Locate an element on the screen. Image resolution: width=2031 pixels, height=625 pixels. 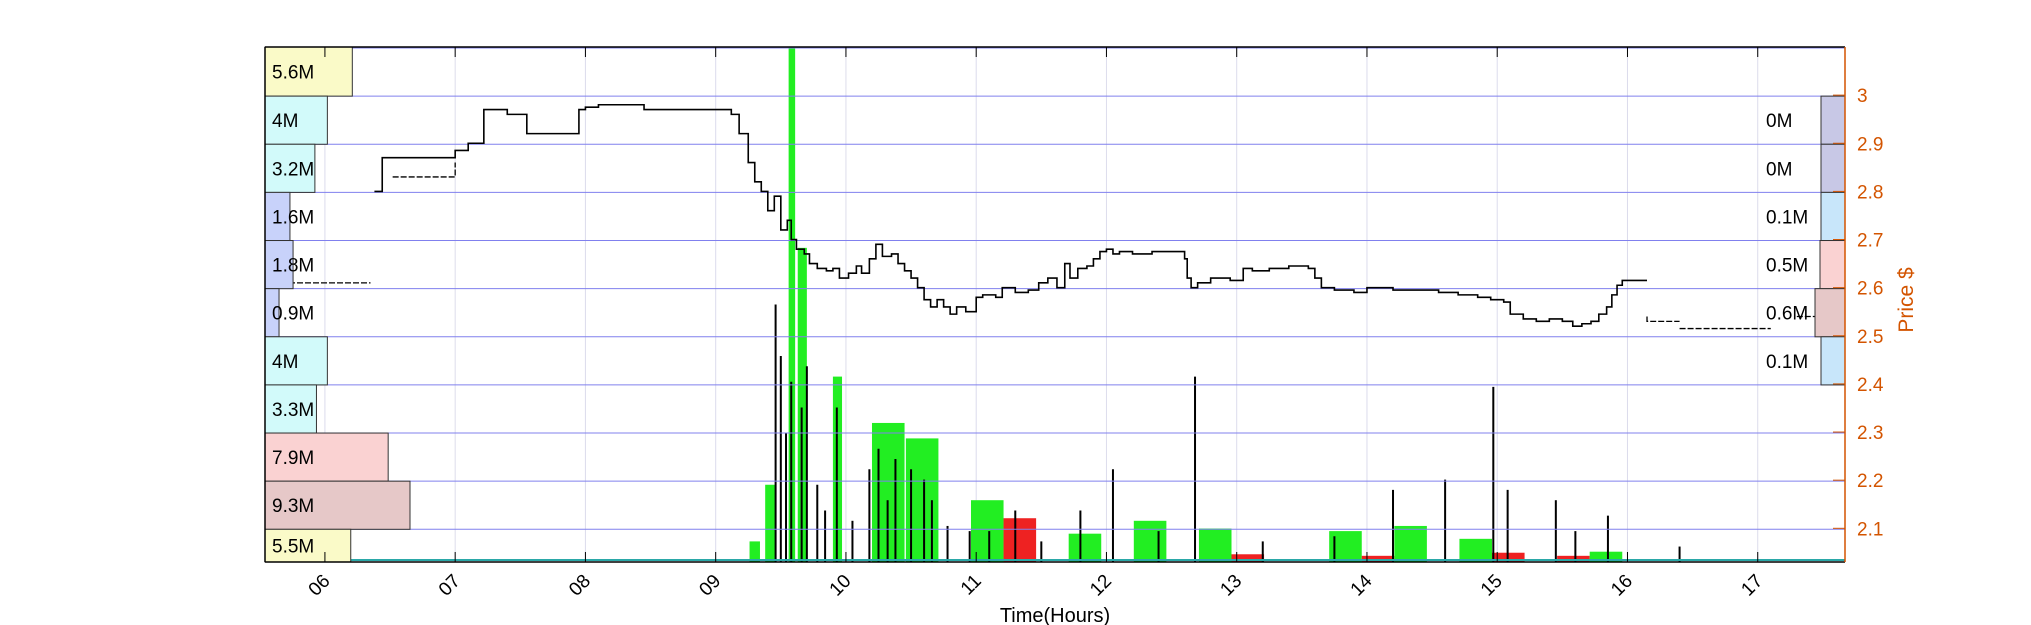
x-tick-label: 14 is located at coordinates (1362, 585).